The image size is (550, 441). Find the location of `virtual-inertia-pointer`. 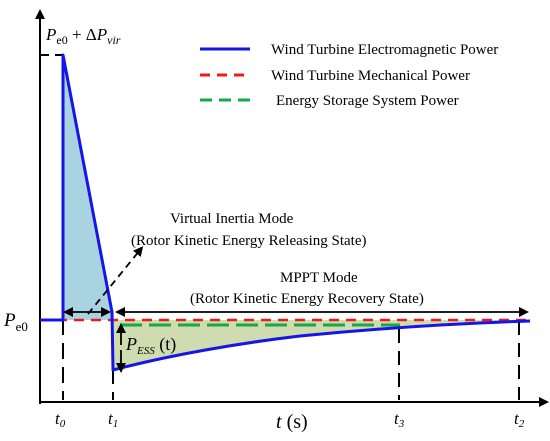

virtual-inertia-pointer is located at coordinates (115, 280).